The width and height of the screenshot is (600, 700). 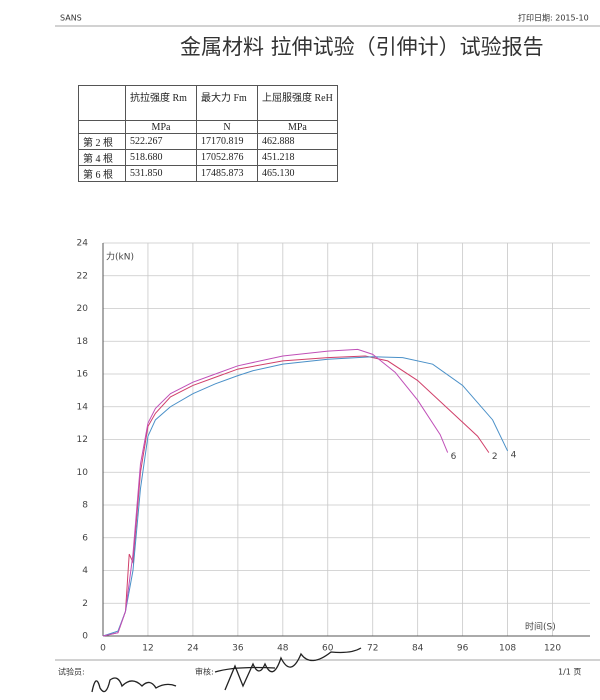 I want to click on x-tick-label: 24, so click(x=193, y=649).